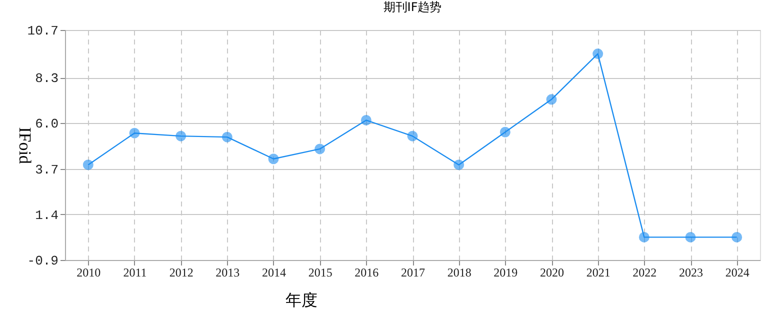 The height and width of the screenshot is (330, 782). Describe the element at coordinates (412, 7) in the screenshot. I see `chart-title: 期刊IF趋势` at that location.